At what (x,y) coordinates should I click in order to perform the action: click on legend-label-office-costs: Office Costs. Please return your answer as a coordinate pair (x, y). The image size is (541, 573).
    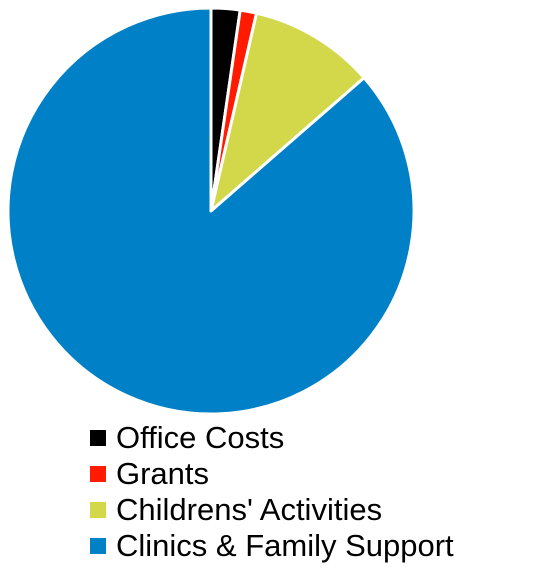
    Looking at the image, I should click on (200, 437).